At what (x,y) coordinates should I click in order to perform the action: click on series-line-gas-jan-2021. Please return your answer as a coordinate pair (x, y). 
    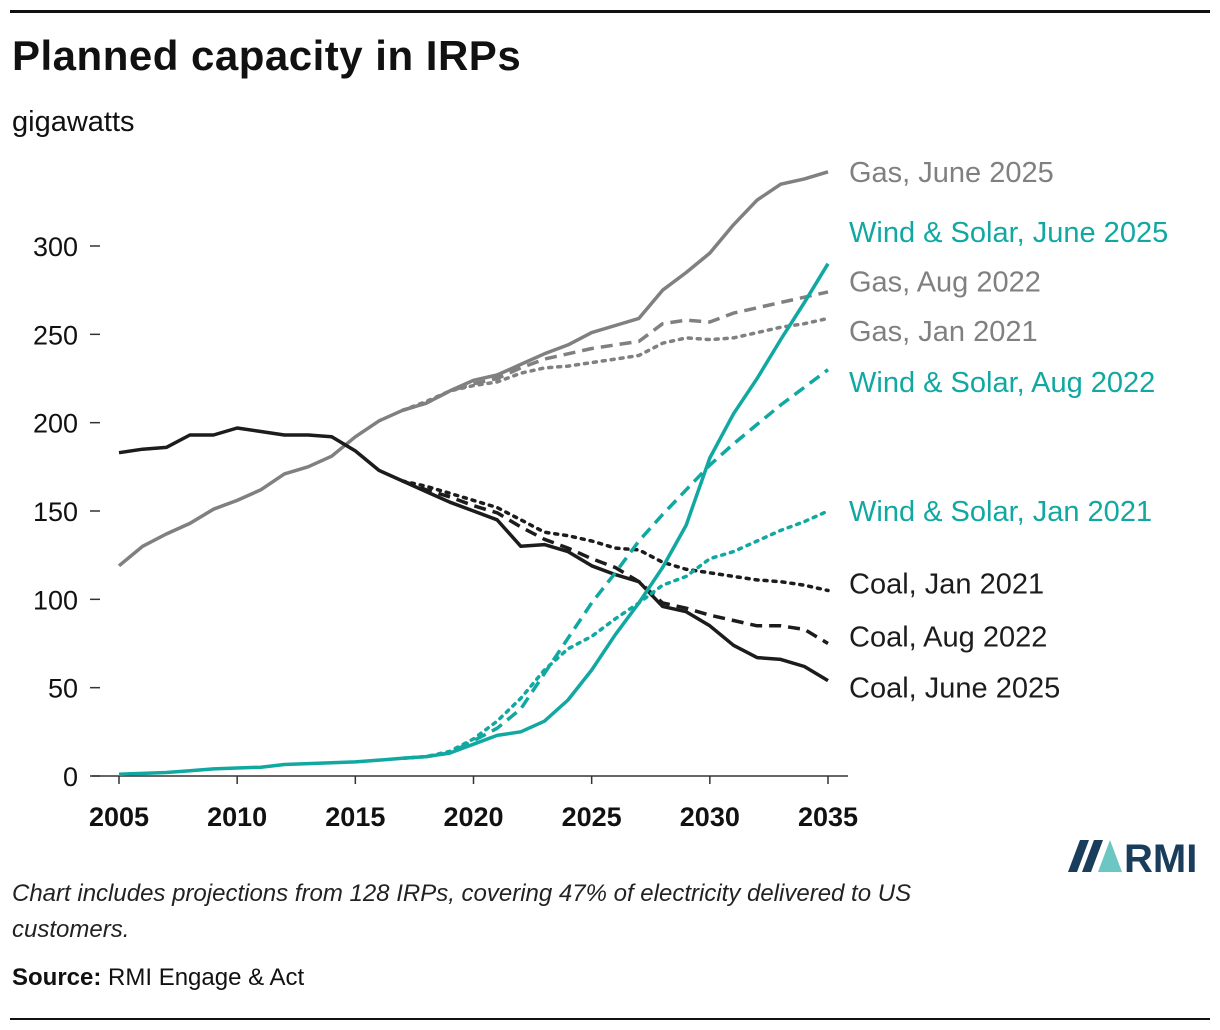
    Looking at the image, I should click on (615, 364).